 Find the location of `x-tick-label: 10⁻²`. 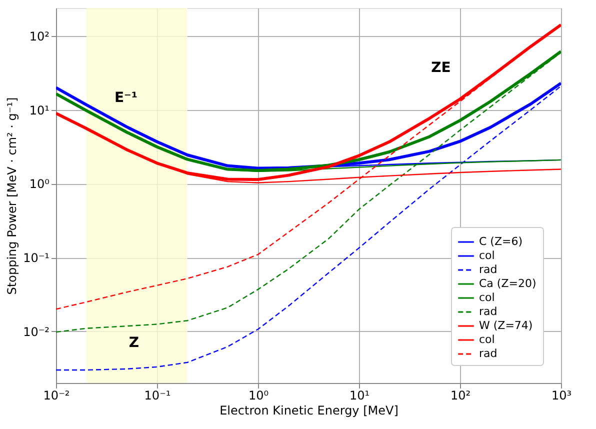

x-tick-label: 10⁻² is located at coordinates (56, 395).